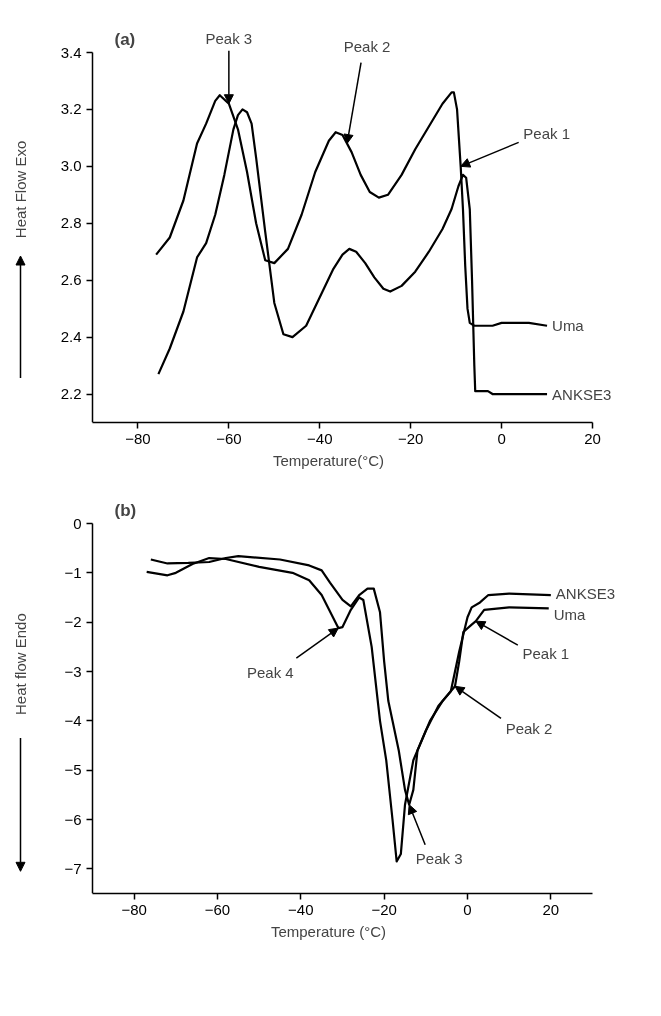 The height and width of the screenshot is (1016, 661). I want to click on y-axis-title: Heat Flow Exo, so click(20, 189).